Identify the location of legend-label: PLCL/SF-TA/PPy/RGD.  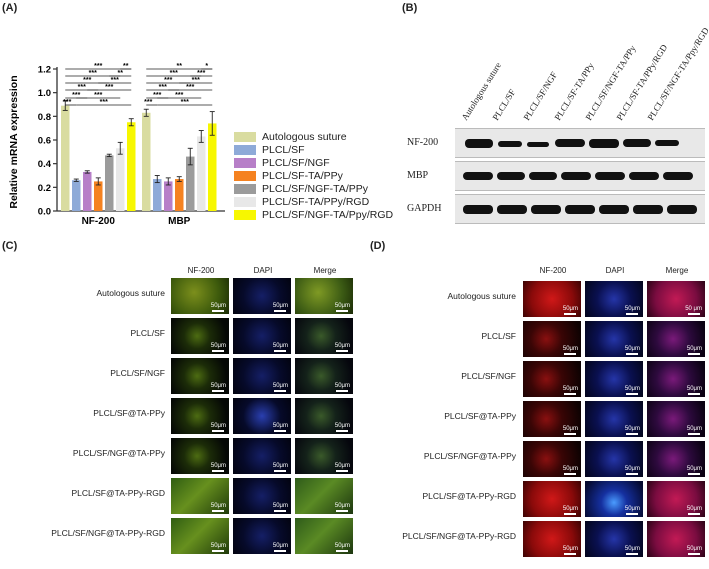
(316, 202).